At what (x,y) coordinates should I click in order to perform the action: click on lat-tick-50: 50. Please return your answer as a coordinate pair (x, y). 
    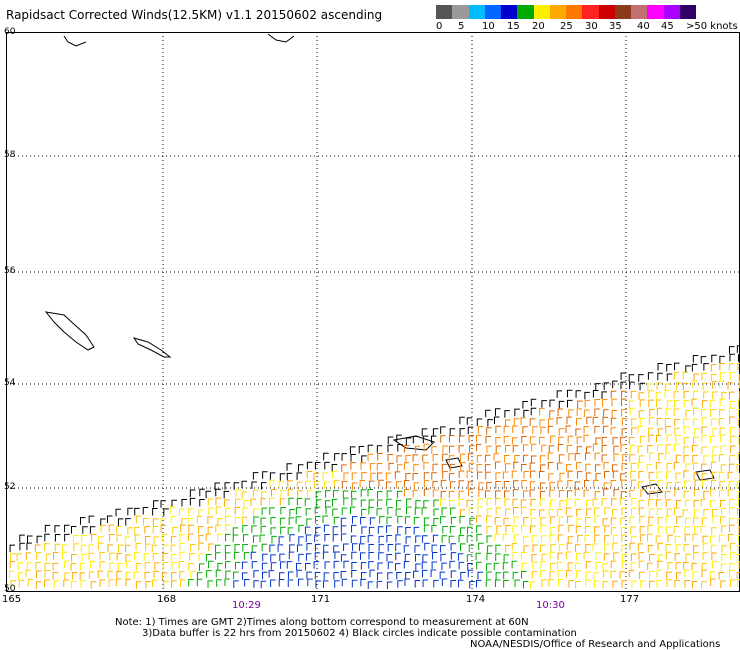
    Looking at the image, I should click on (10, 589).